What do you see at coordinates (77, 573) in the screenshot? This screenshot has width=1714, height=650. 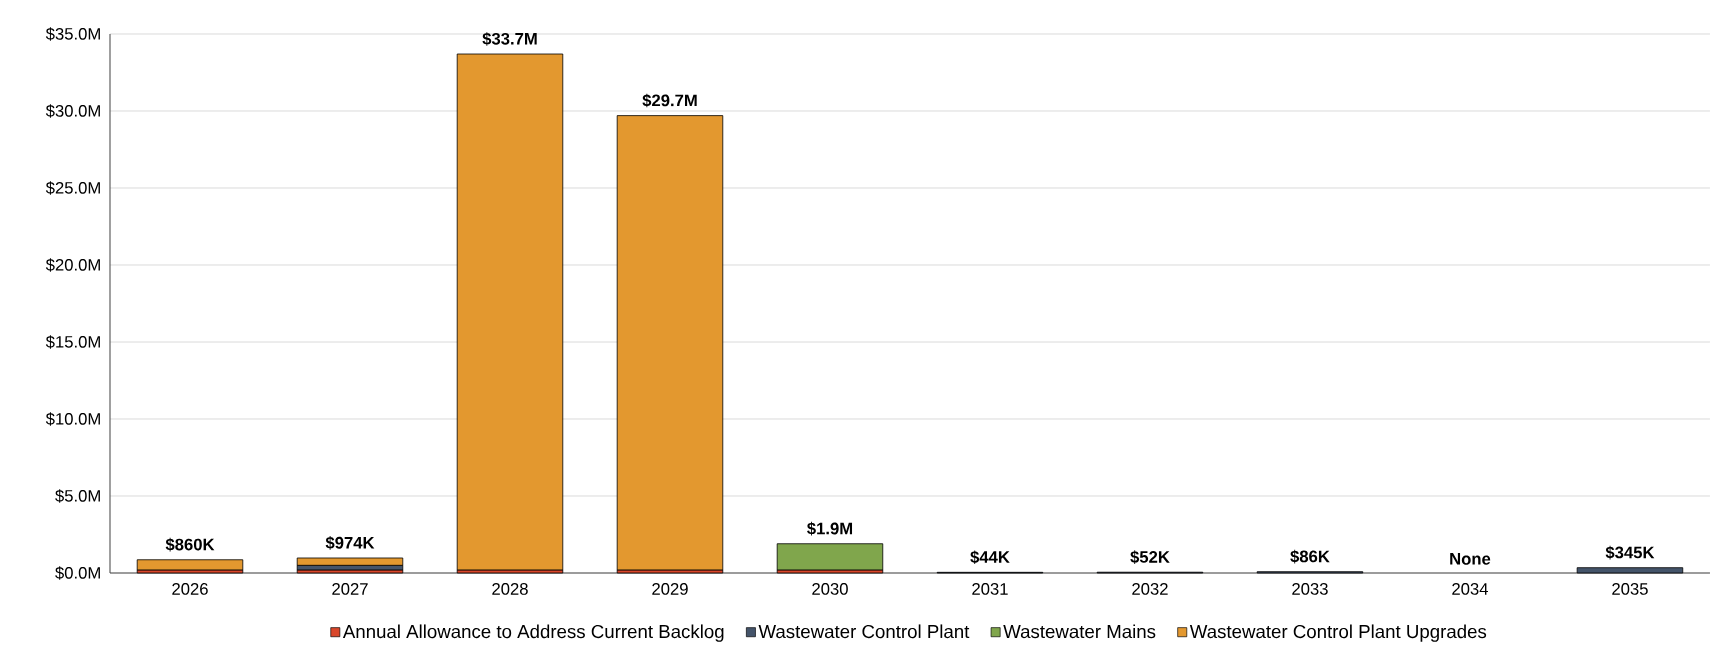 I see `y-tick-label: $0.0M` at bounding box center [77, 573].